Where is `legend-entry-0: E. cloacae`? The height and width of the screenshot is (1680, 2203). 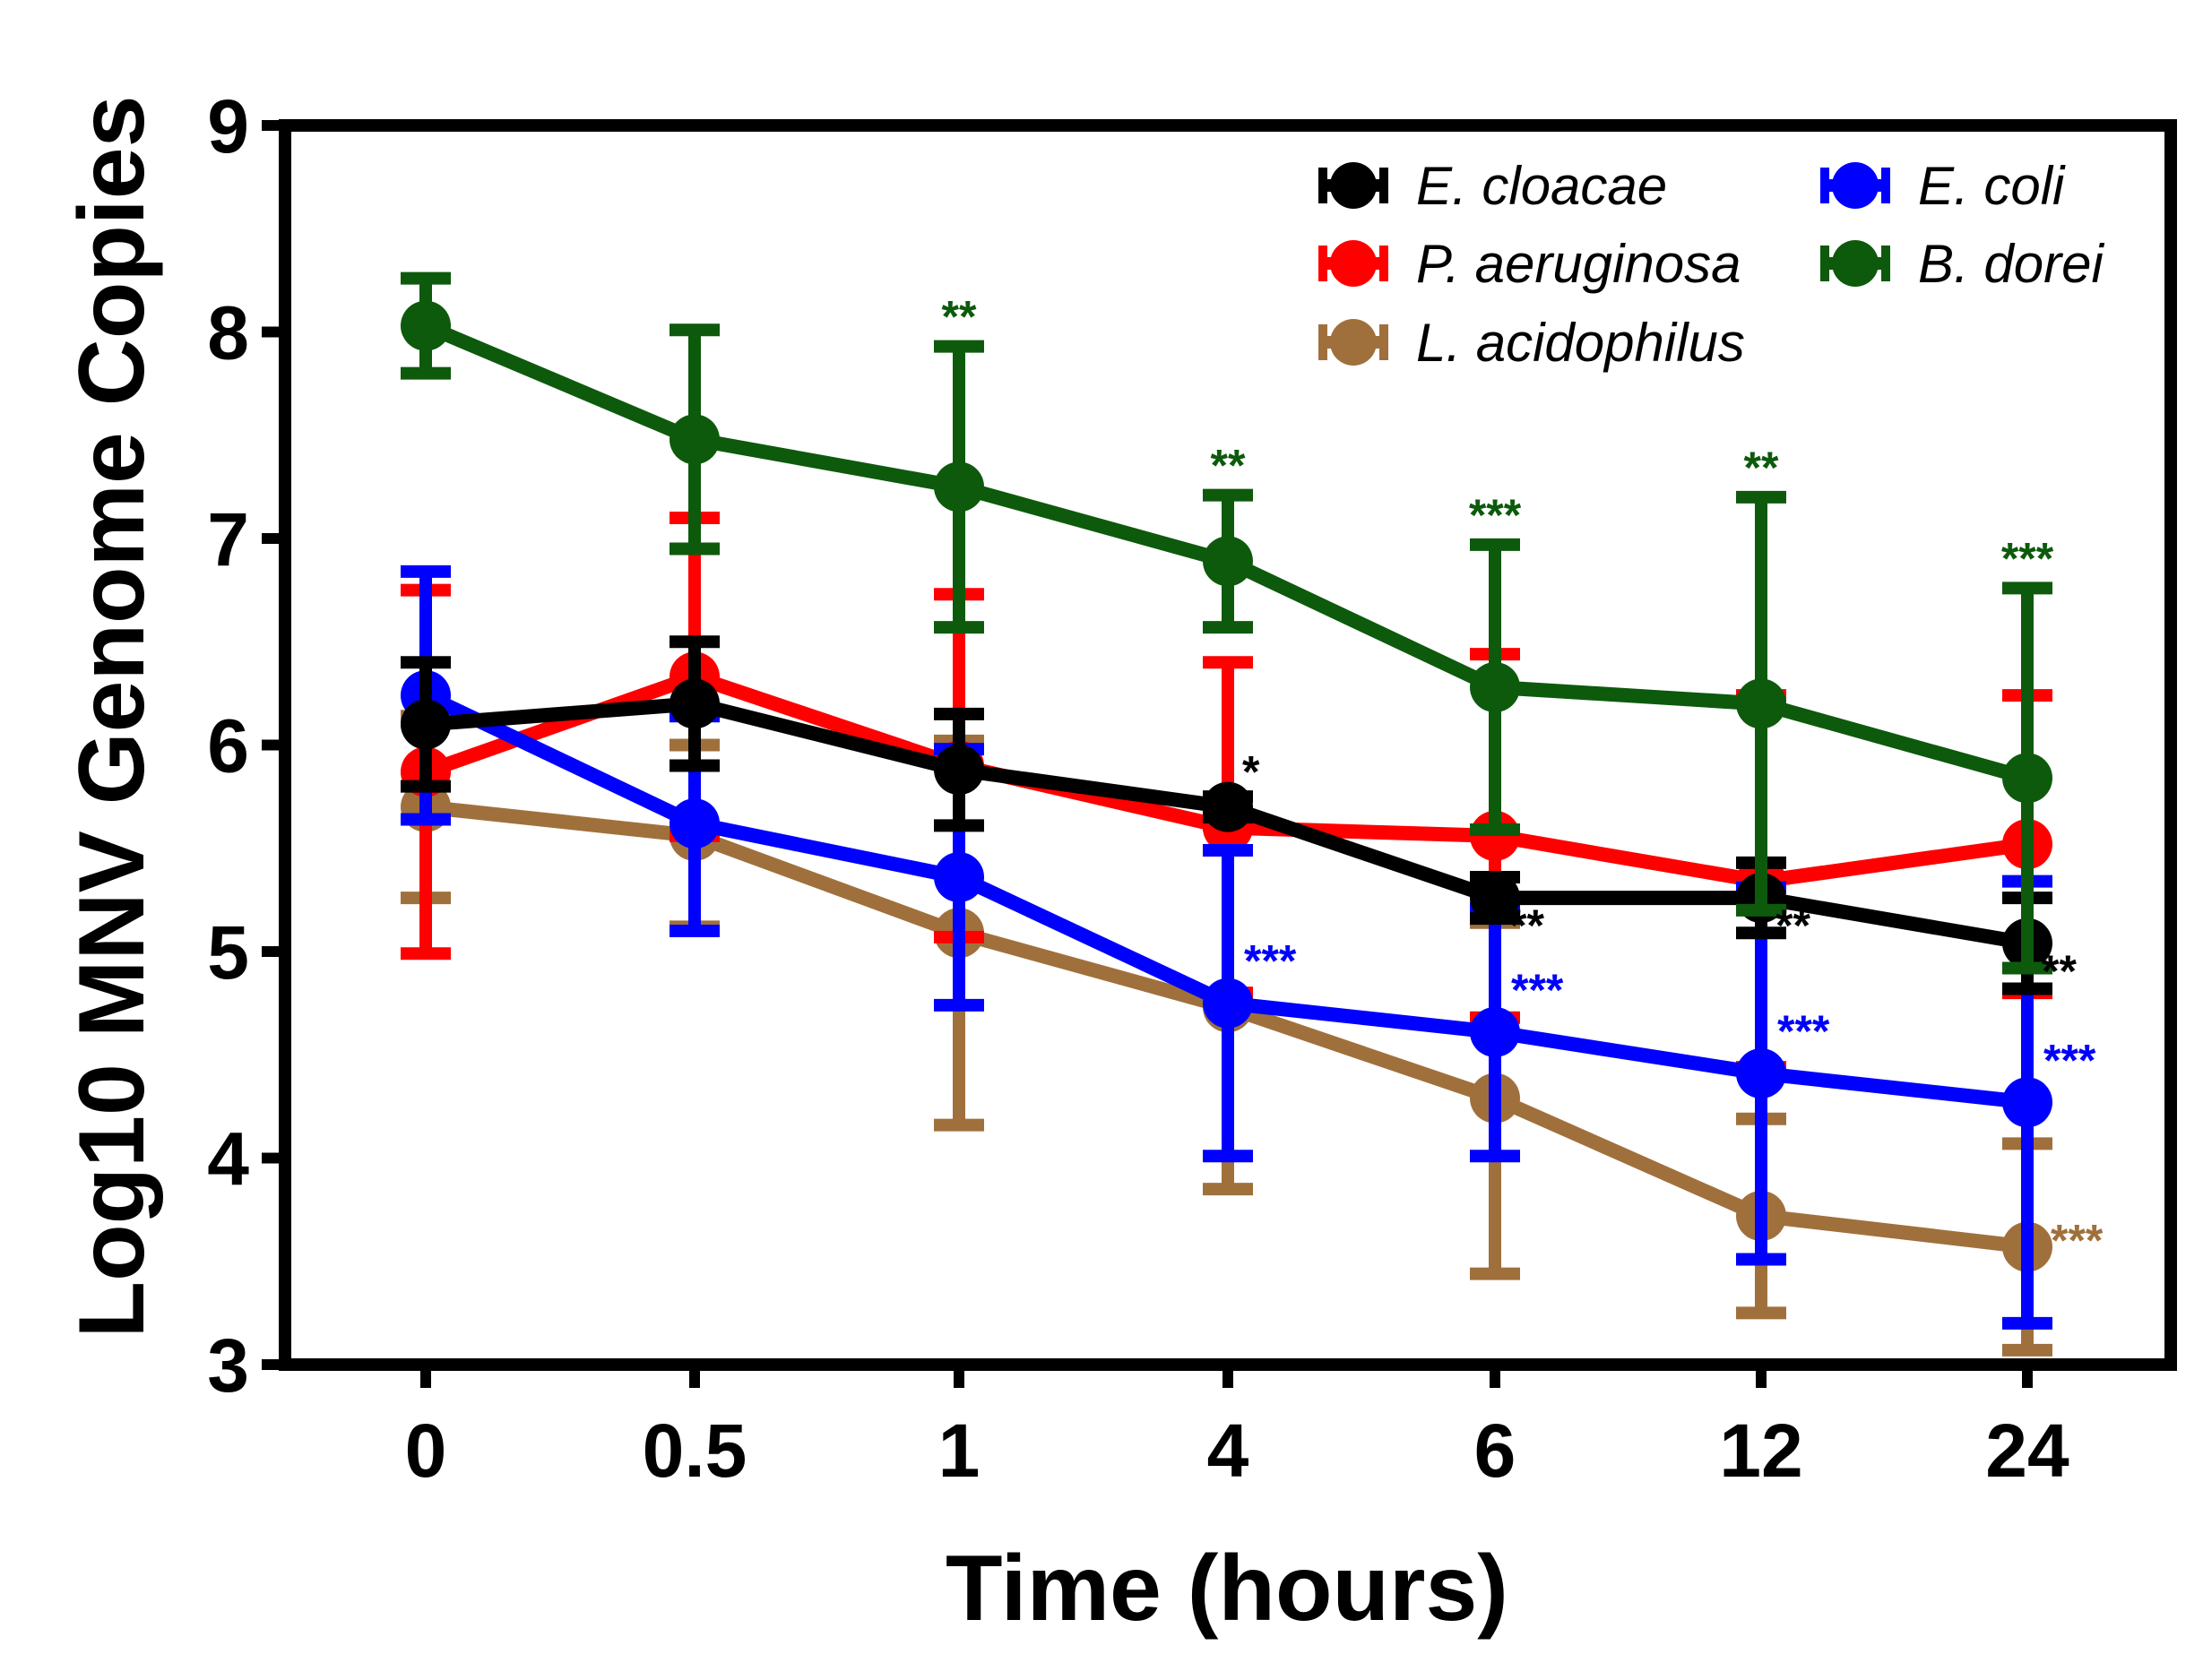 legend-entry-0: E. cloacae is located at coordinates (1492, 186).